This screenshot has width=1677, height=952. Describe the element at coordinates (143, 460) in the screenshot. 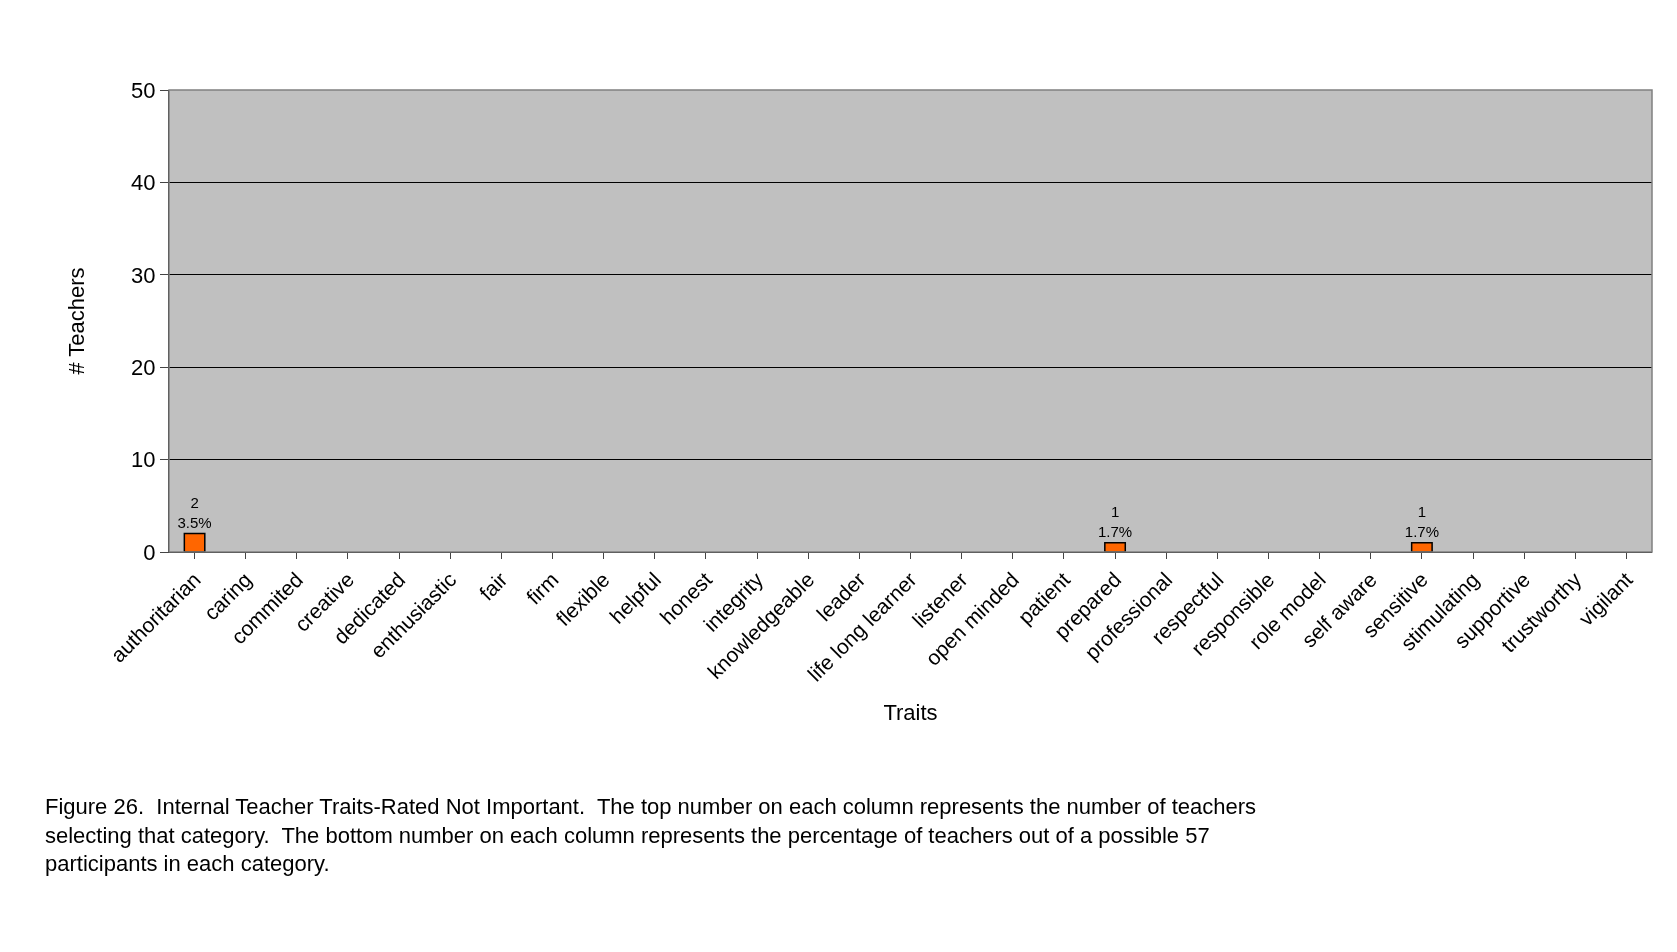

I see `y-tick-label: 10` at that location.